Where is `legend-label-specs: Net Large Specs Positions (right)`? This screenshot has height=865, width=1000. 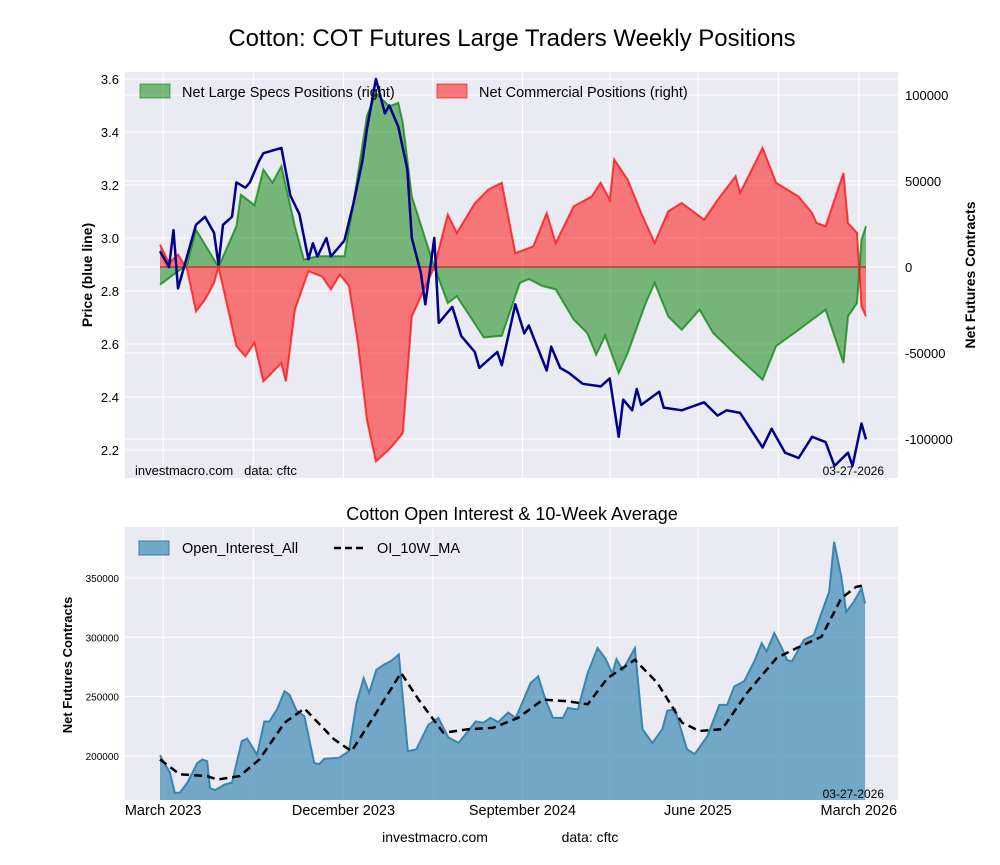 legend-label-specs: Net Large Specs Positions (right) is located at coordinates (288, 93).